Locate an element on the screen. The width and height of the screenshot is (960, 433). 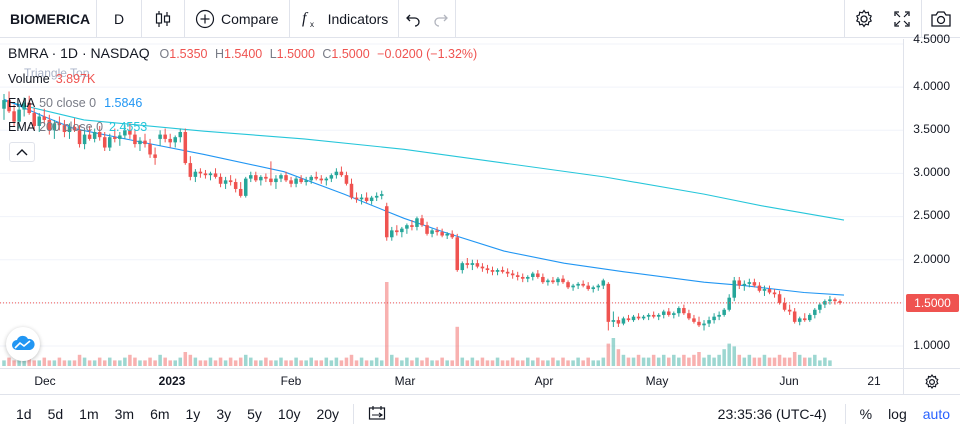
range-6m-button: 6m is located at coordinates (160, 414).